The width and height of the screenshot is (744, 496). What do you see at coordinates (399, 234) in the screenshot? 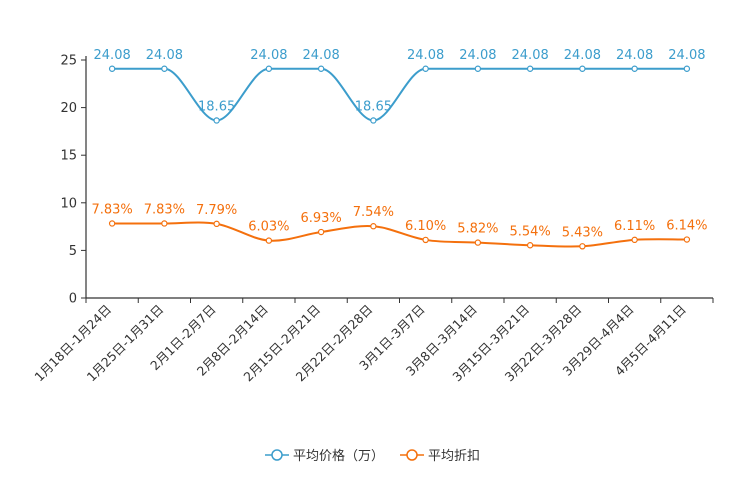
I see `series-line-avg-discount` at bounding box center [399, 234].